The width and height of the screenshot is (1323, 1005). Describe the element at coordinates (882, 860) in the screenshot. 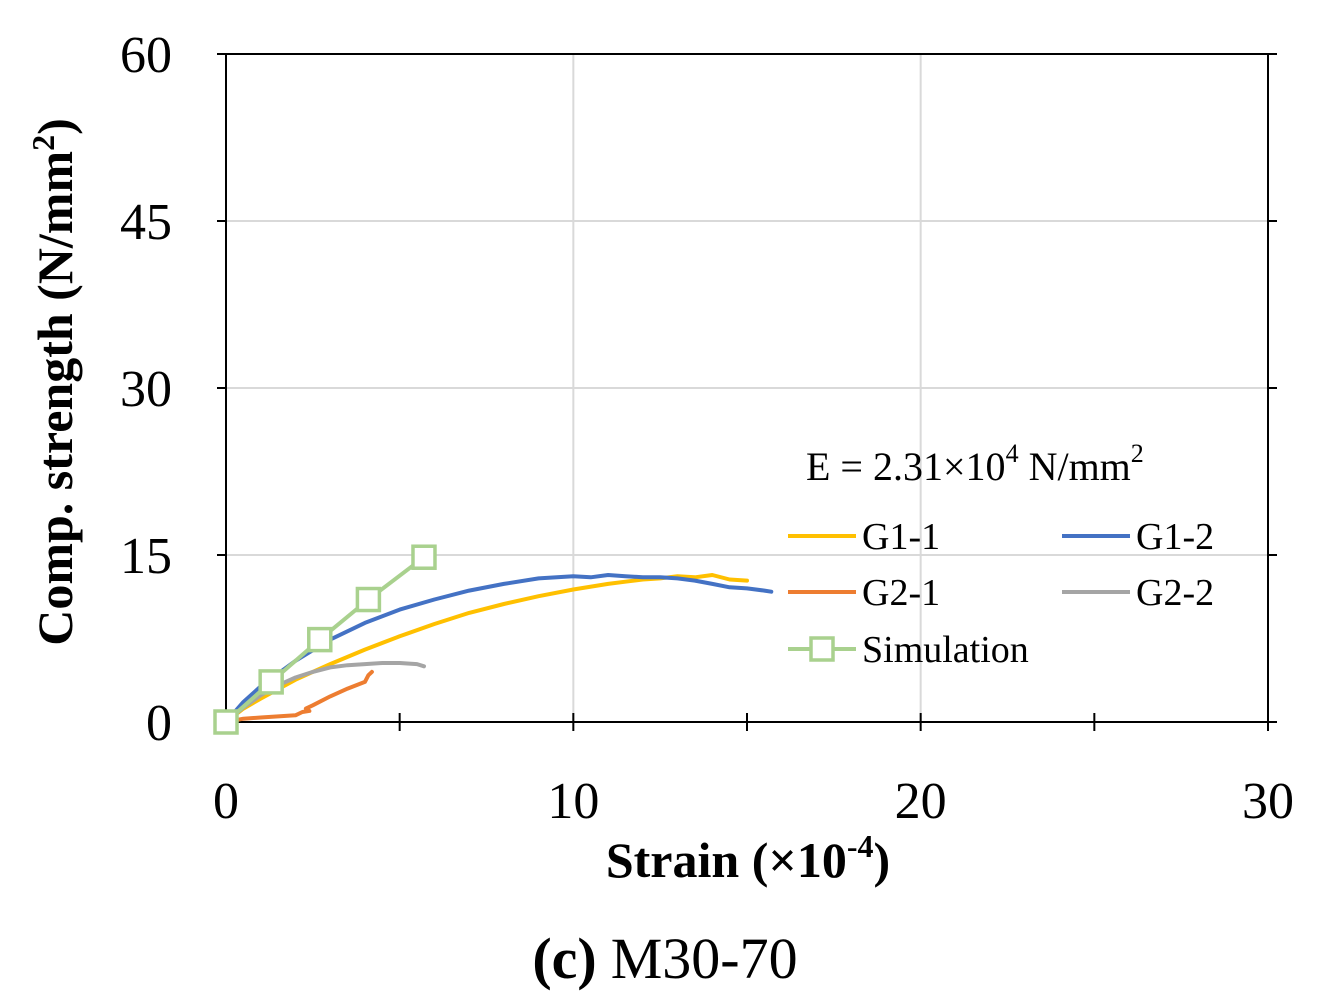

I see `x-axis-label-end: )` at that location.